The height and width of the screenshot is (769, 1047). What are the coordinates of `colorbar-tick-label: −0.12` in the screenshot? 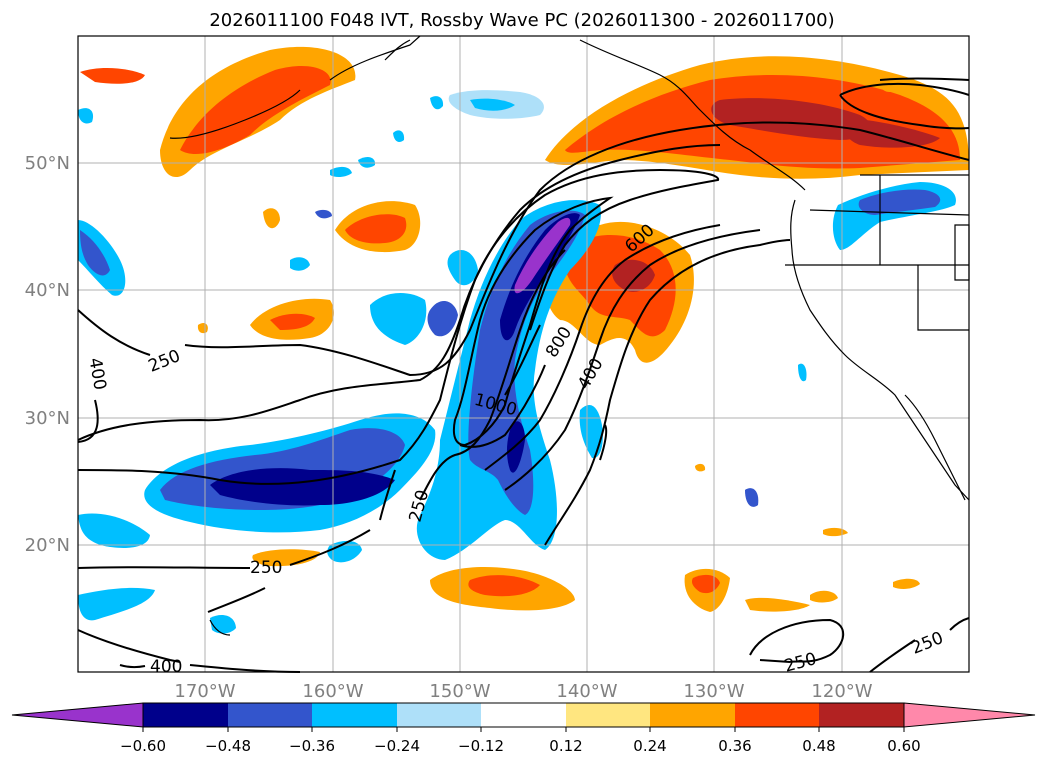 It's located at (481, 746).